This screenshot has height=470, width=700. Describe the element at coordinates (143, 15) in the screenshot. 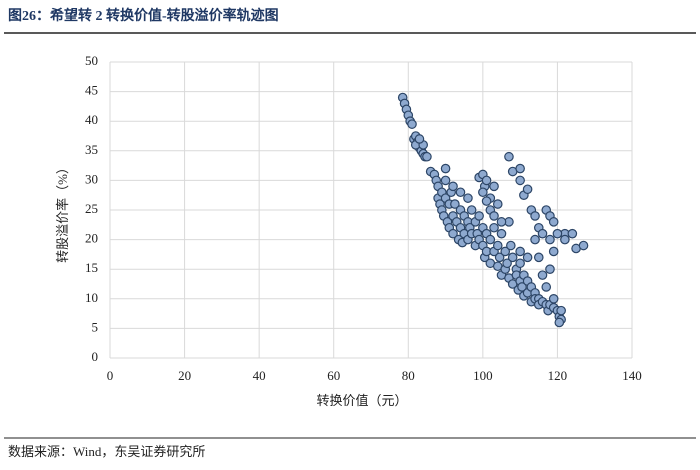

I see `chart-title: 图26：希望转 2 转换价值-转股溢价率轨迹图` at that location.